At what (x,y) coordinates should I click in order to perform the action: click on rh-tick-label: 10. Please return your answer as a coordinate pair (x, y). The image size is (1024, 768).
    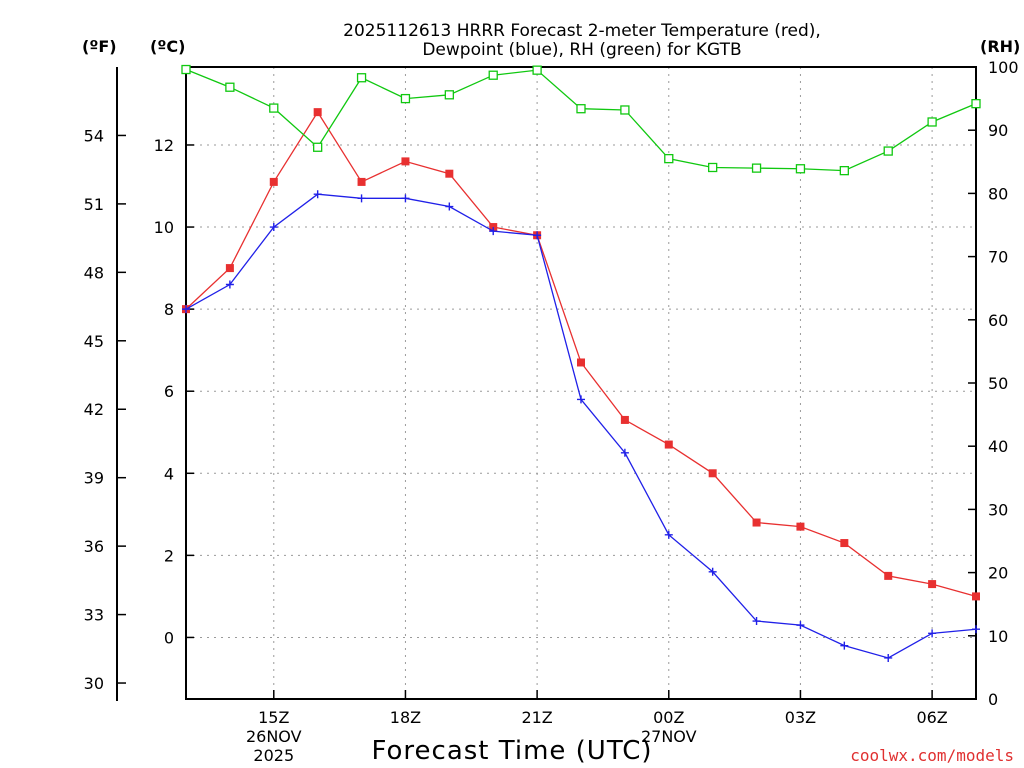
    Looking at the image, I should click on (998, 636).